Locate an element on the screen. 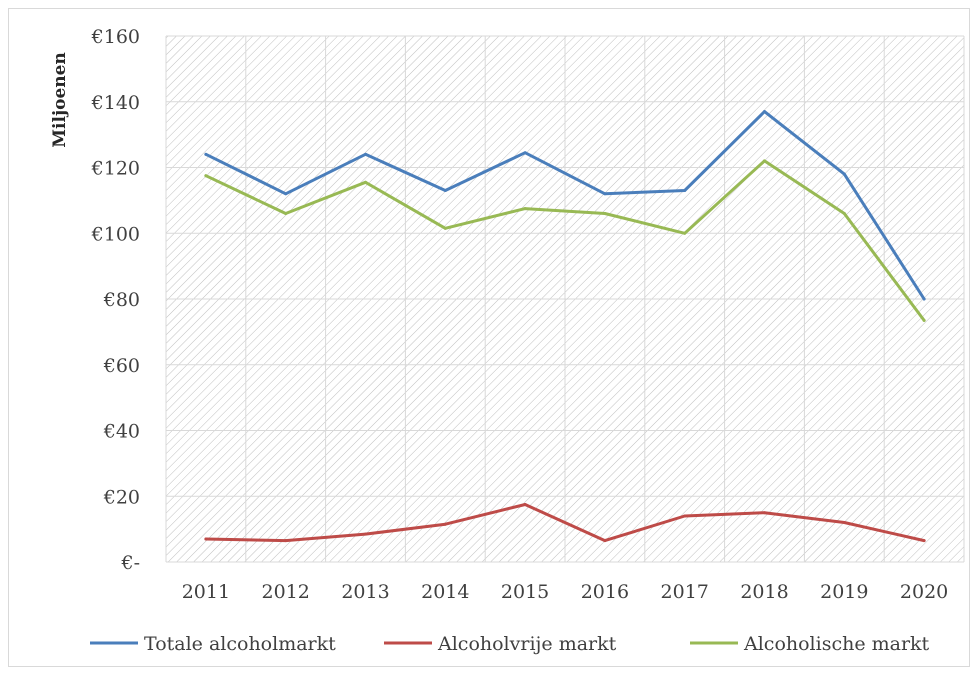 The height and width of the screenshot is (675, 978). x-tick-label: 2013 is located at coordinates (365, 592).